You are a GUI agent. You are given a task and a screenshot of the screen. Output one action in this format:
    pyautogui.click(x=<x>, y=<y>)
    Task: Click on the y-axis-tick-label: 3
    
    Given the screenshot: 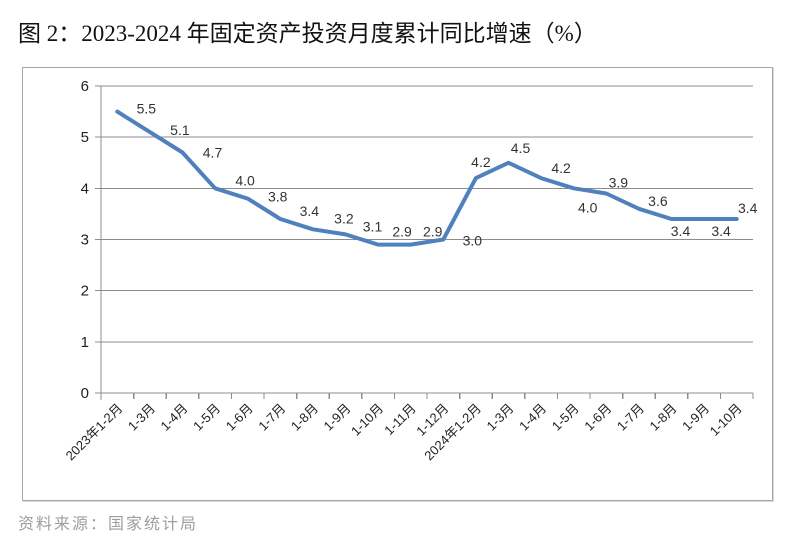 What is the action you would take?
    pyautogui.click(x=85, y=240)
    